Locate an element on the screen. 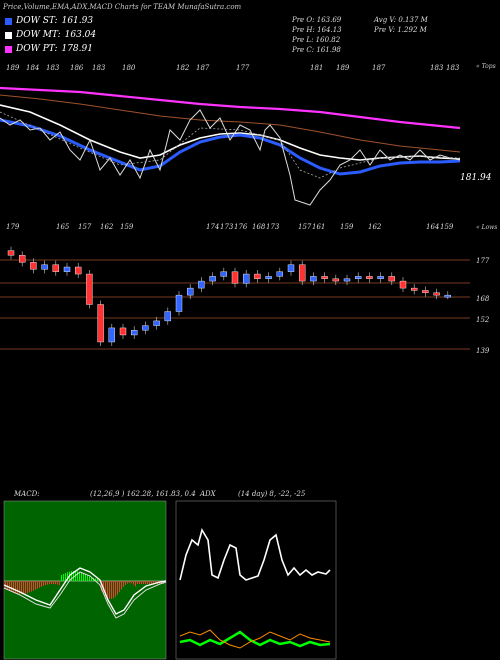 This screenshot has width=500, height=660. legend-label-mt: DOW MT: is located at coordinates (38, 35).